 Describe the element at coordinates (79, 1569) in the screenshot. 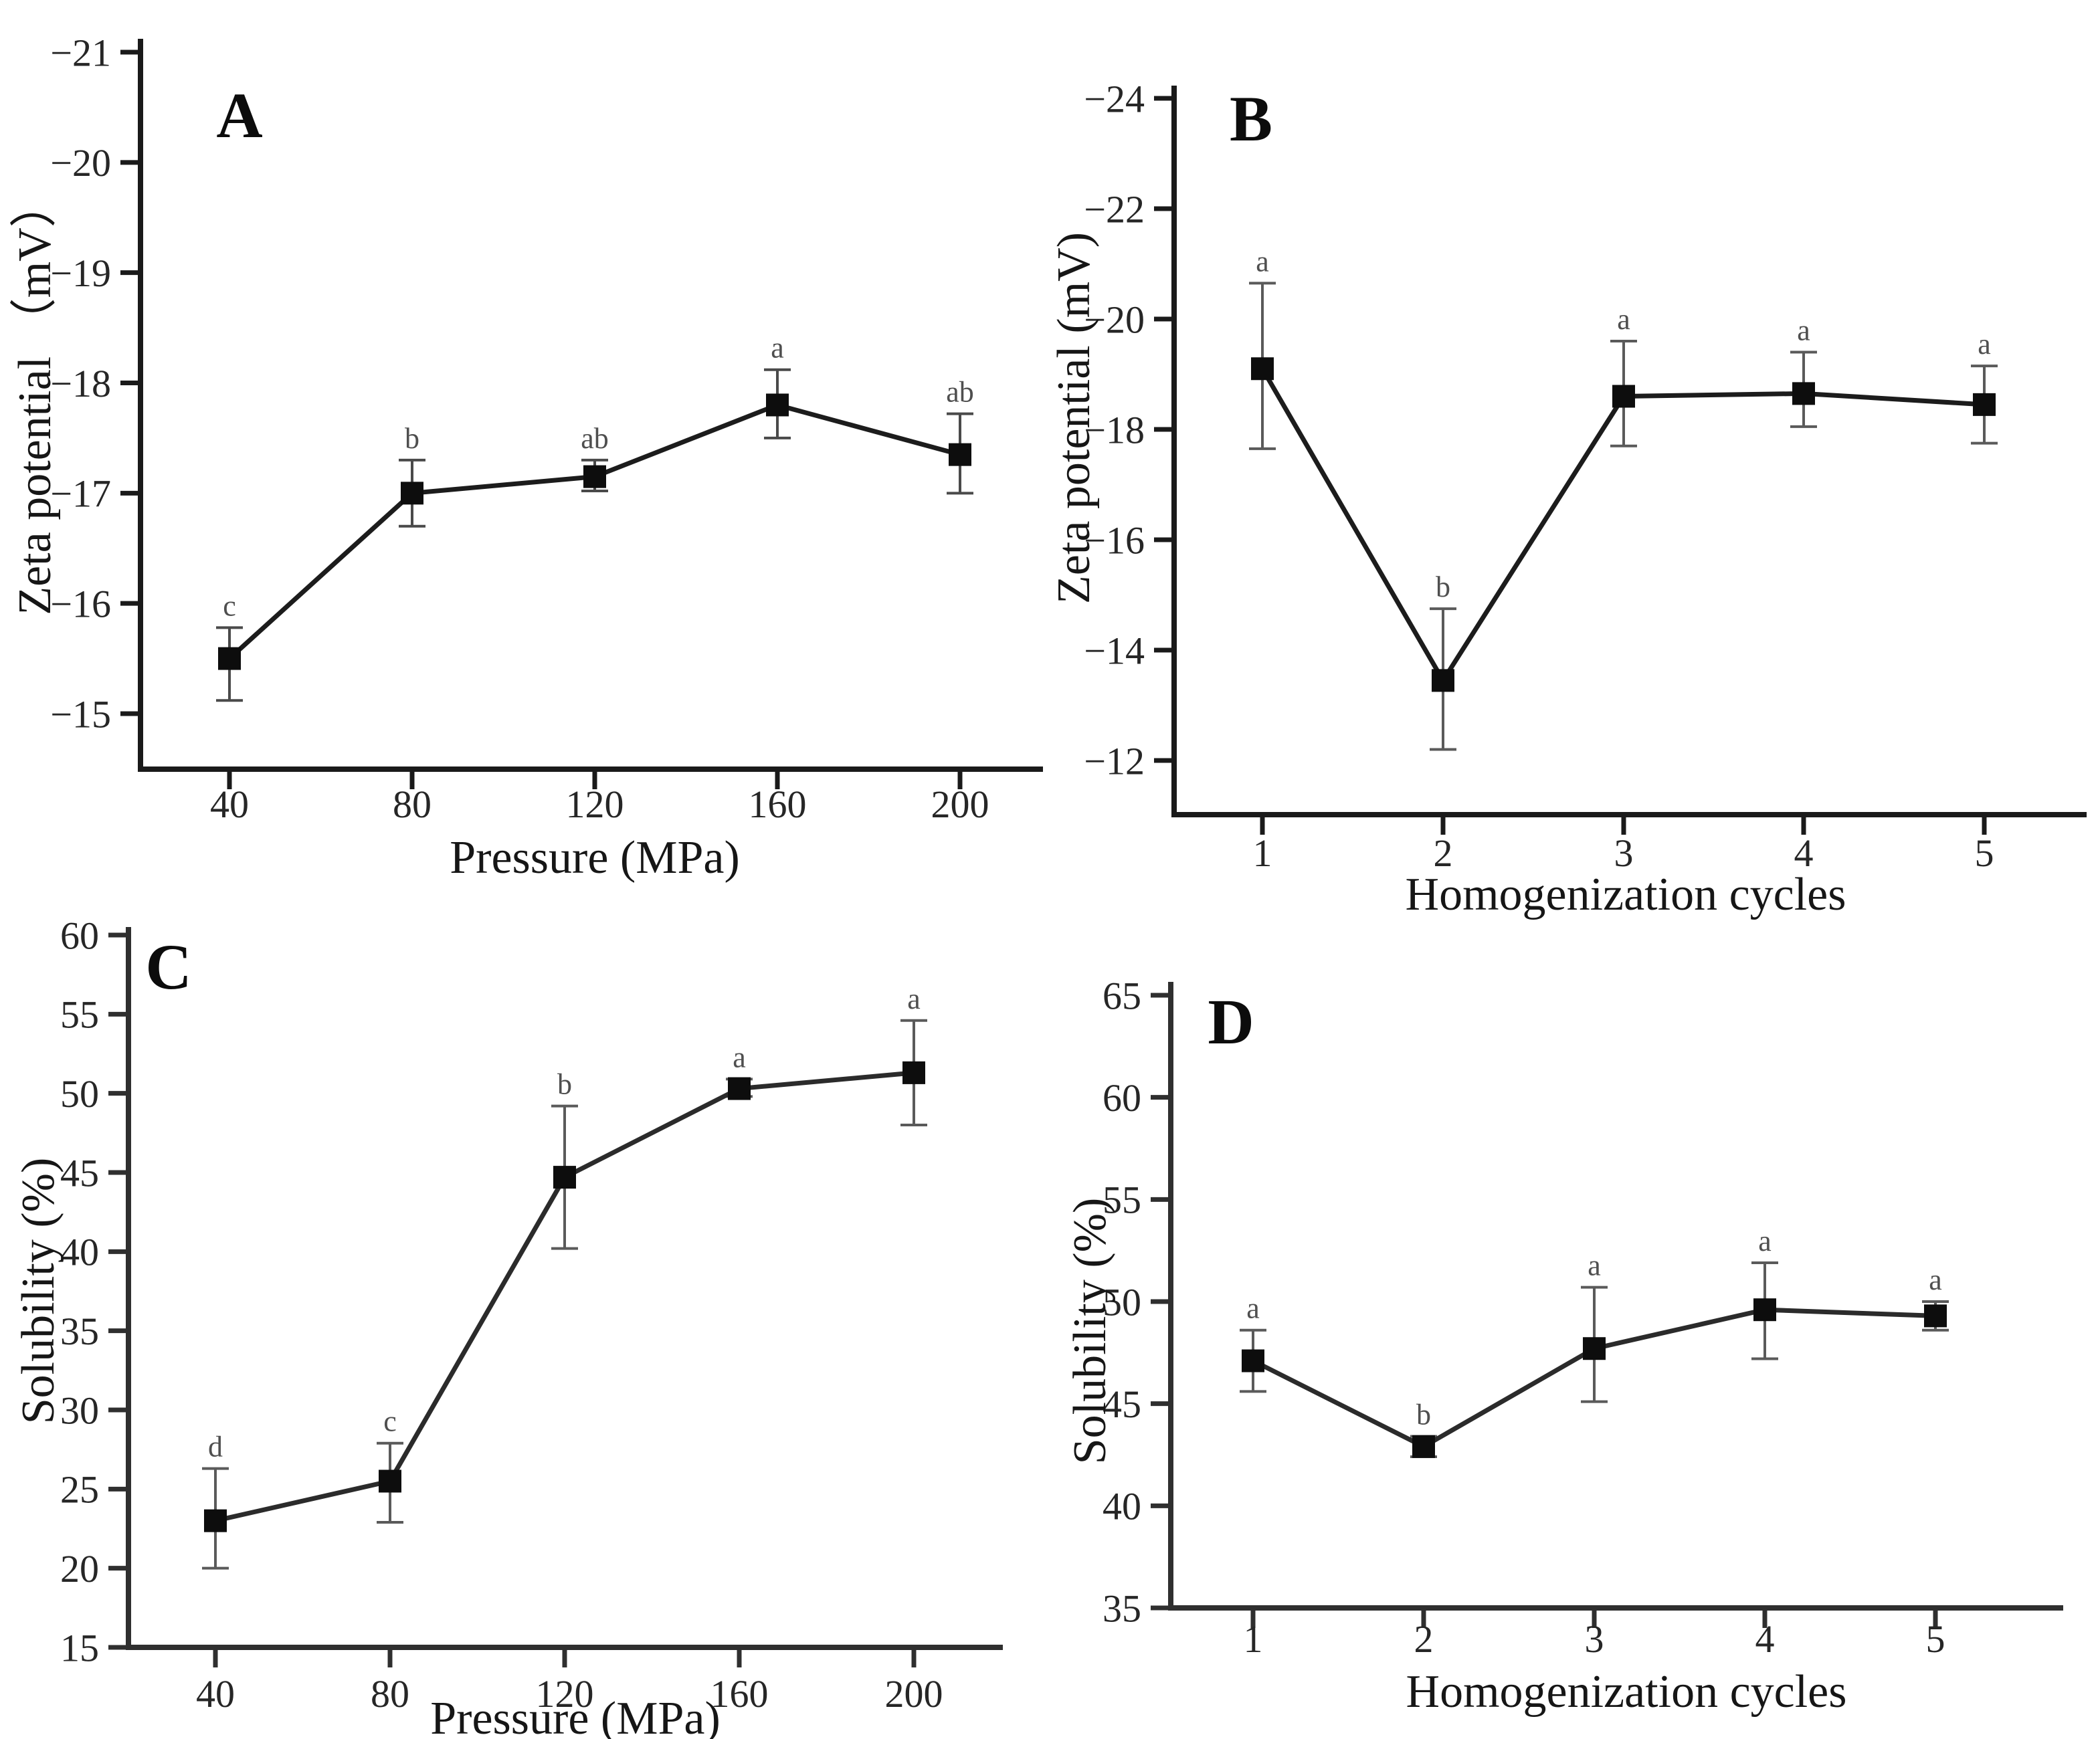

I see `y-tick-label: 20` at that location.